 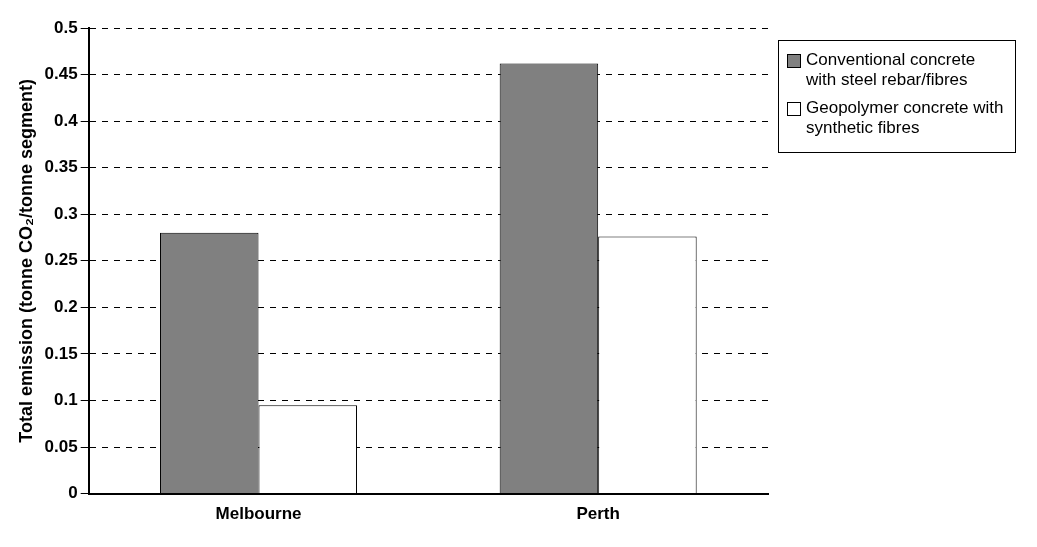 What do you see at coordinates (905, 118) in the screenshot?
I see `text: Geopolymer concrete with synthetic fibres` at bounding box center [905, 118].